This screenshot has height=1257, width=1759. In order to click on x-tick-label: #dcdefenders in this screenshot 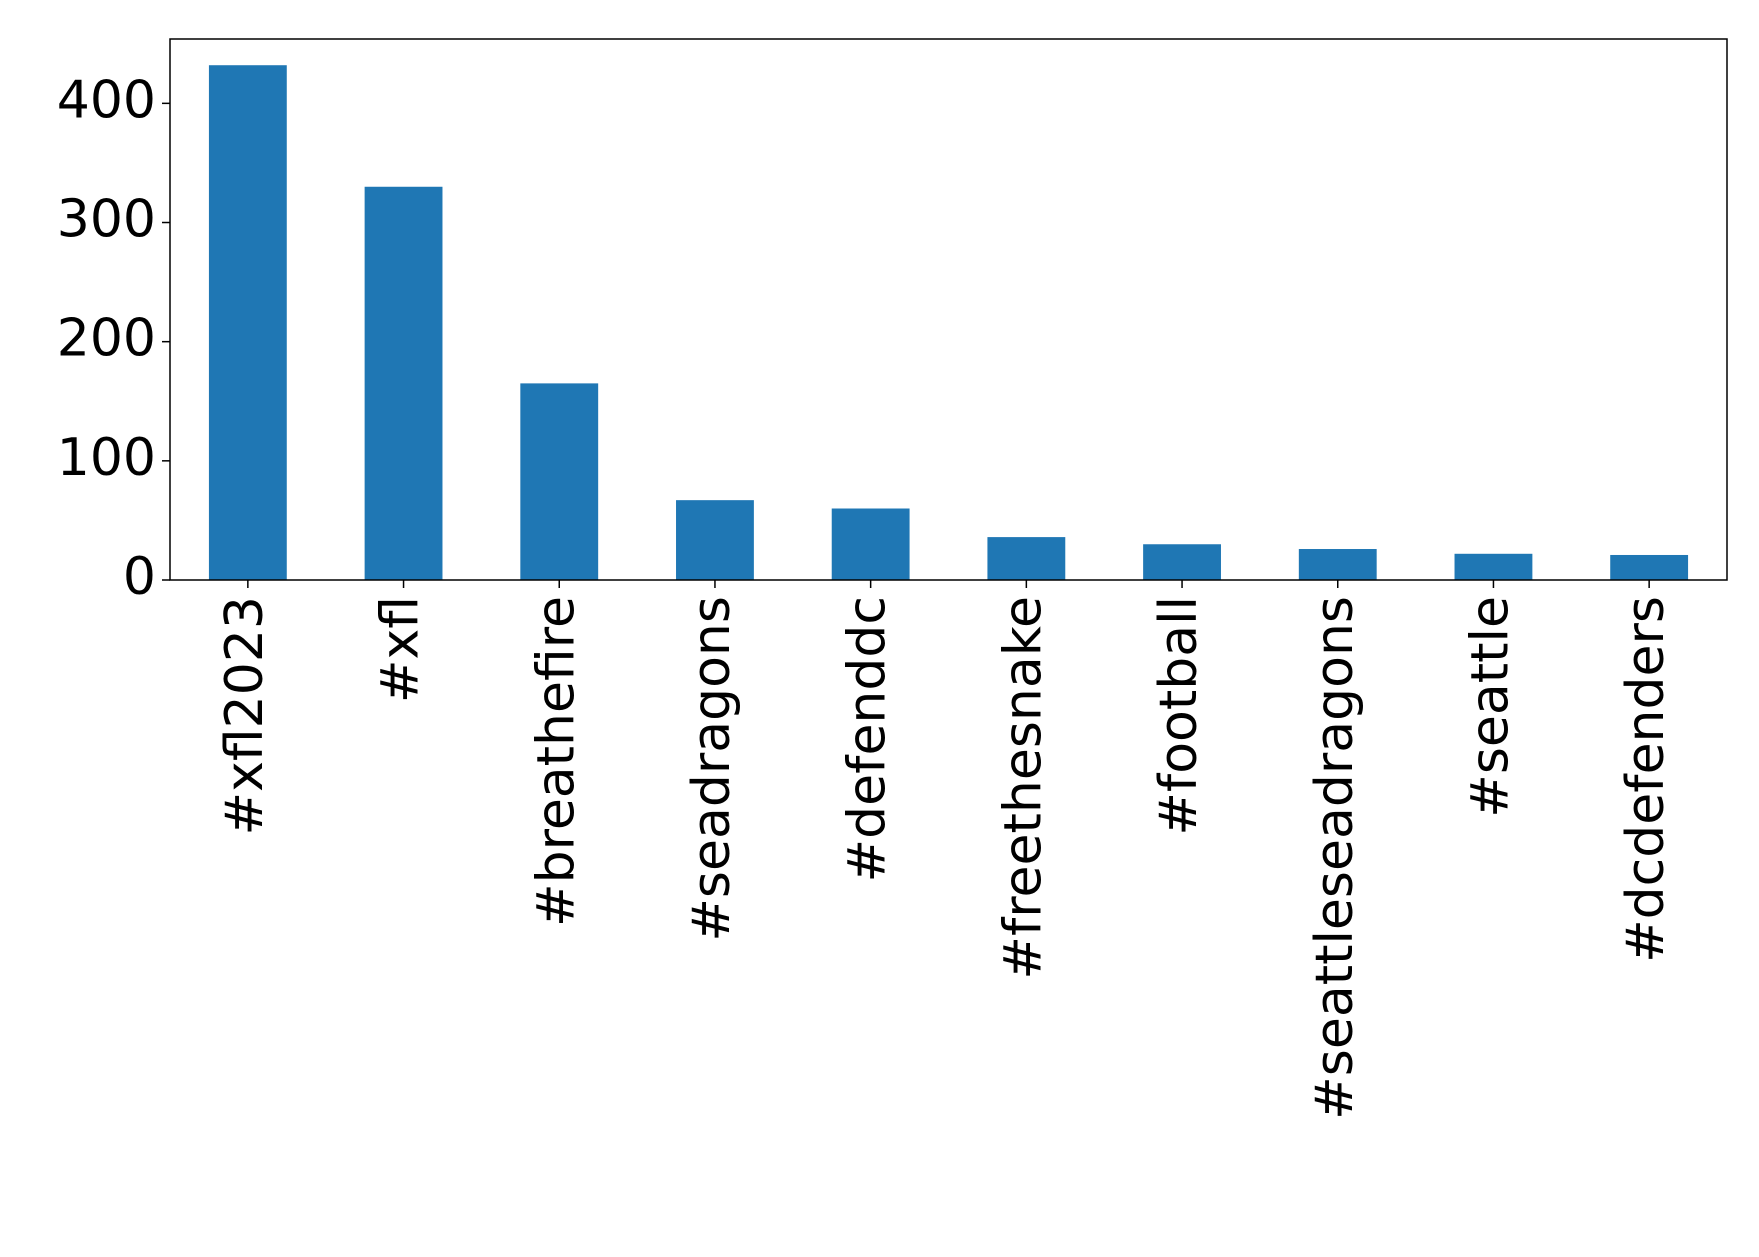, I will do `click(1646, 779)`.